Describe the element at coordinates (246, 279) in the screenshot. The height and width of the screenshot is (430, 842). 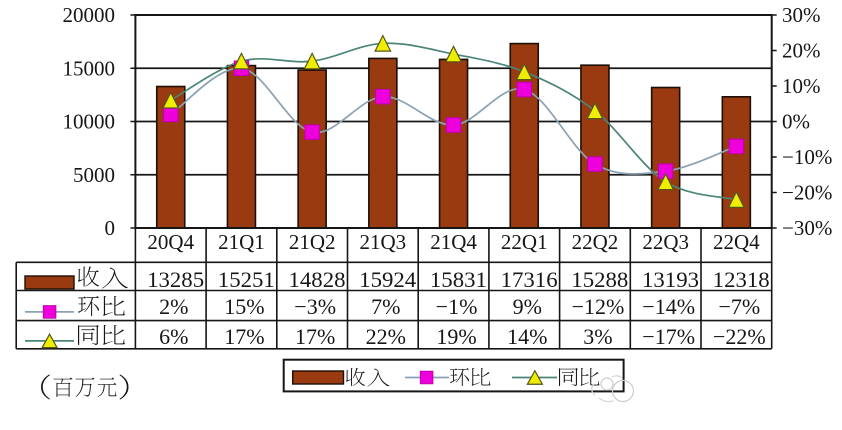
I see `svg-text: 15251` at that location.